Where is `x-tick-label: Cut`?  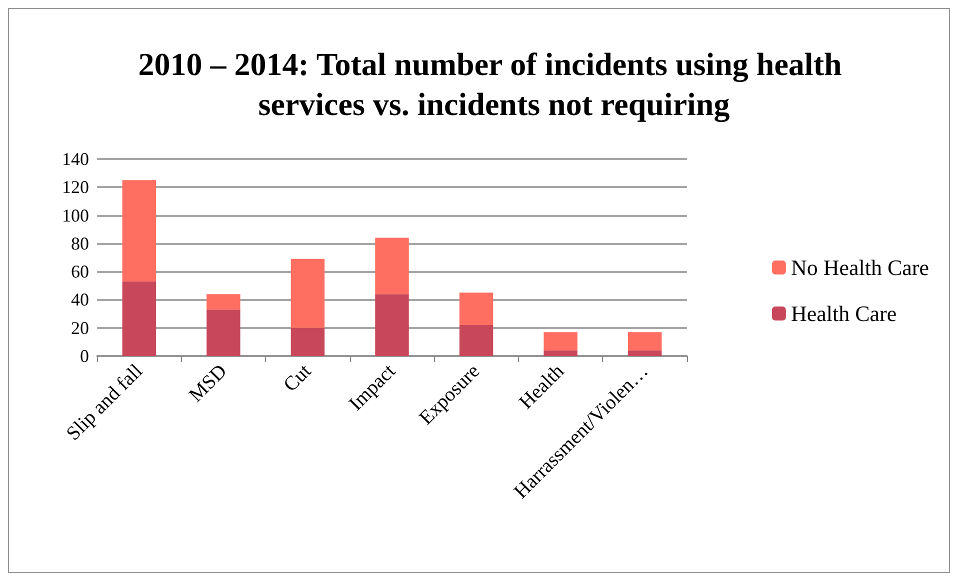 x-tick-label: Cut is located at coordinates (298, 378).